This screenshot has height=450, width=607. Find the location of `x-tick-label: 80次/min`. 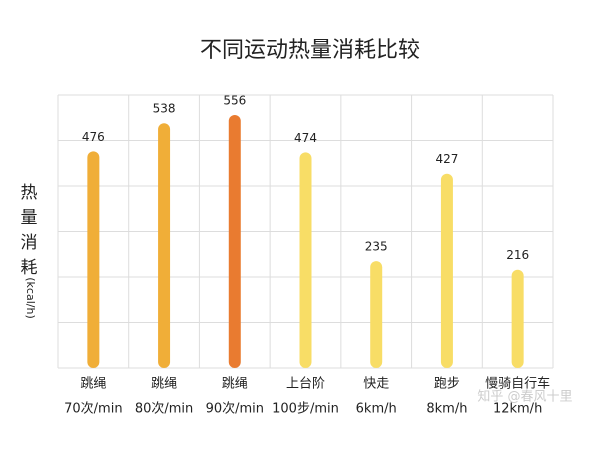

x-tick-label: 80次/min is located at coordinates (164, 409).